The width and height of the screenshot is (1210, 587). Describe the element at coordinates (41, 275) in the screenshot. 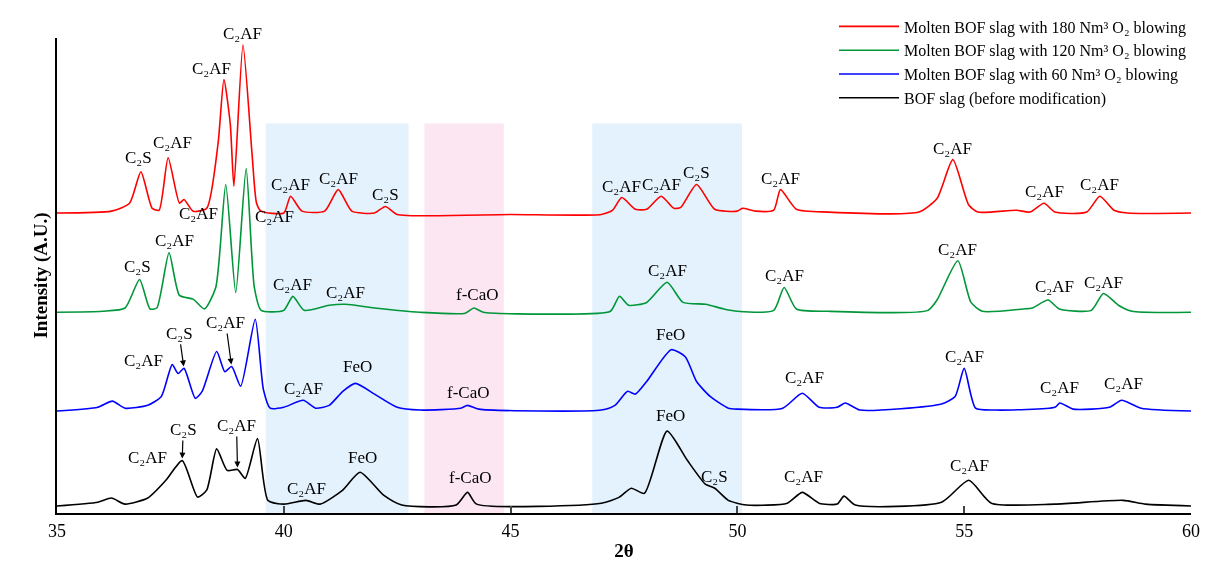

I see `y-axis-title: Intensity (A.U.)` at that location.